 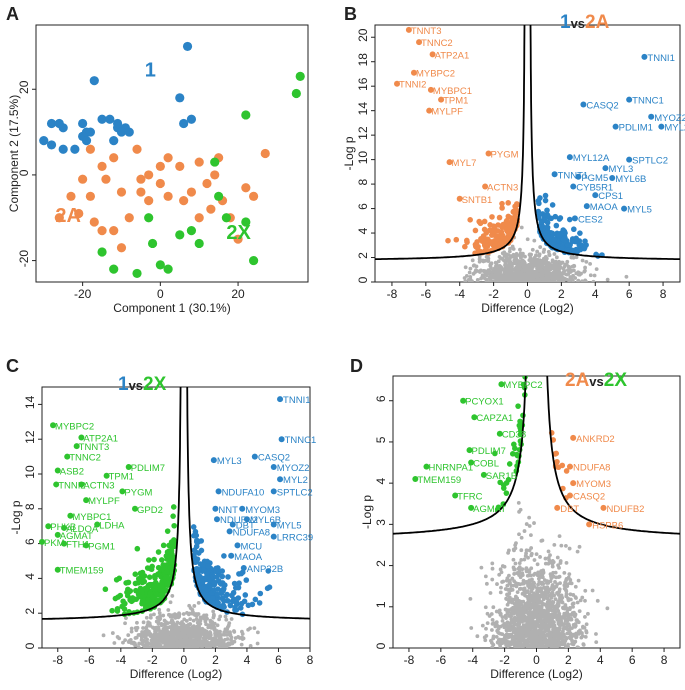 I want to click on protein-label: SPTLC2, so click(x=295, y=492).